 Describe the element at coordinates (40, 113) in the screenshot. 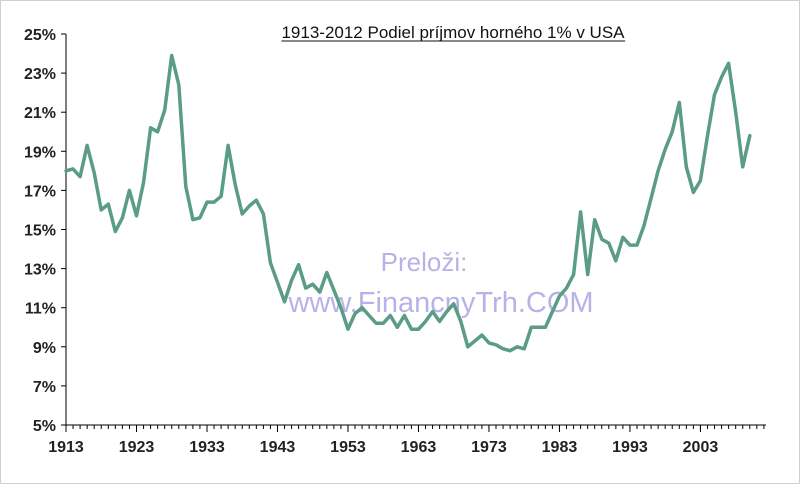

I see `y-tick-label: 21%` at that location.